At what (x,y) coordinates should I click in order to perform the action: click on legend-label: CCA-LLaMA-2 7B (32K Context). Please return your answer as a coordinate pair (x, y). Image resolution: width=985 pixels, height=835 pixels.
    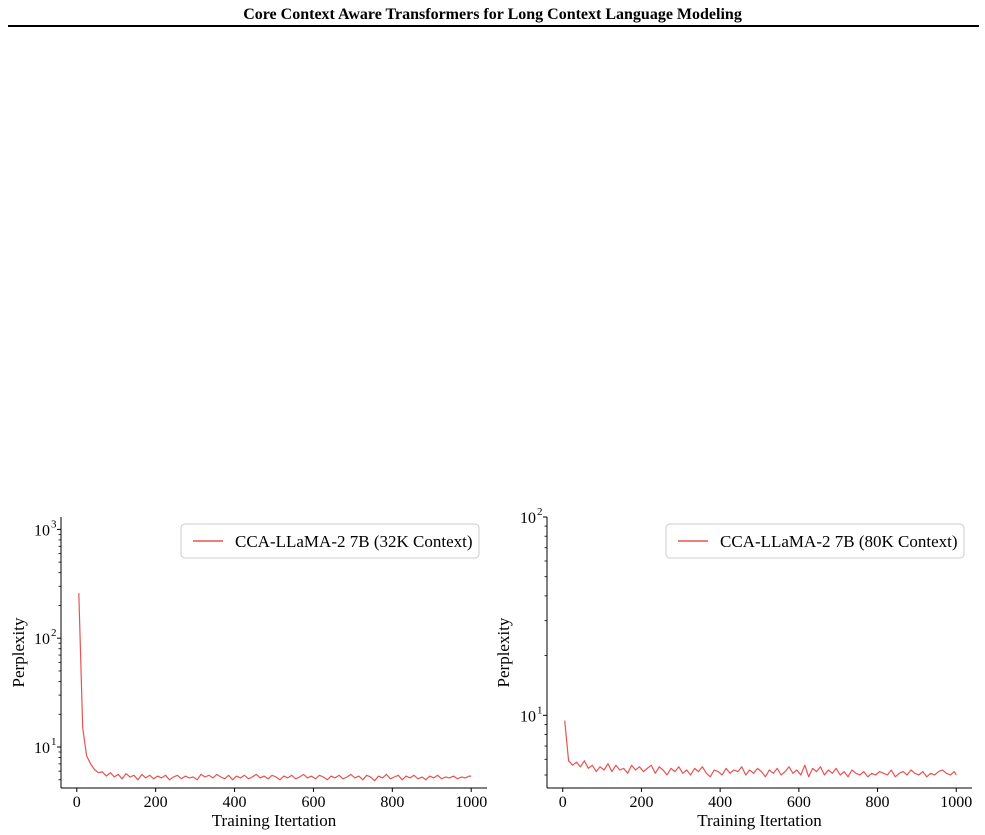
    Looking at the image, I should click on (354, 541).